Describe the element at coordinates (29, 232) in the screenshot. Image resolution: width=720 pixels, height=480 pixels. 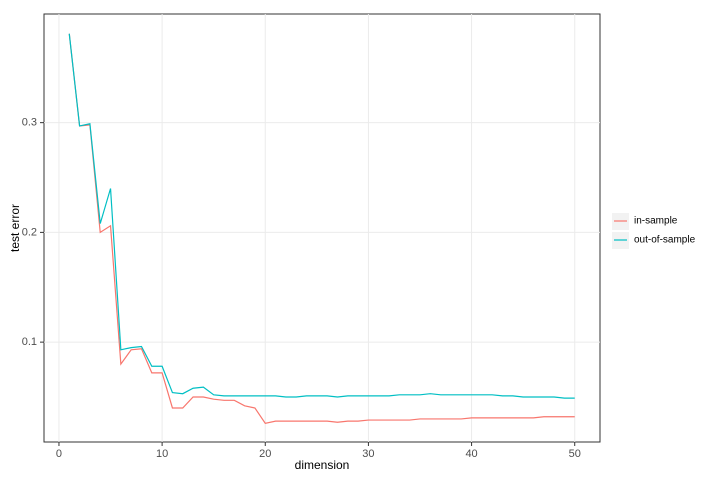
I see `y-tick-label: 0.2` at that location.